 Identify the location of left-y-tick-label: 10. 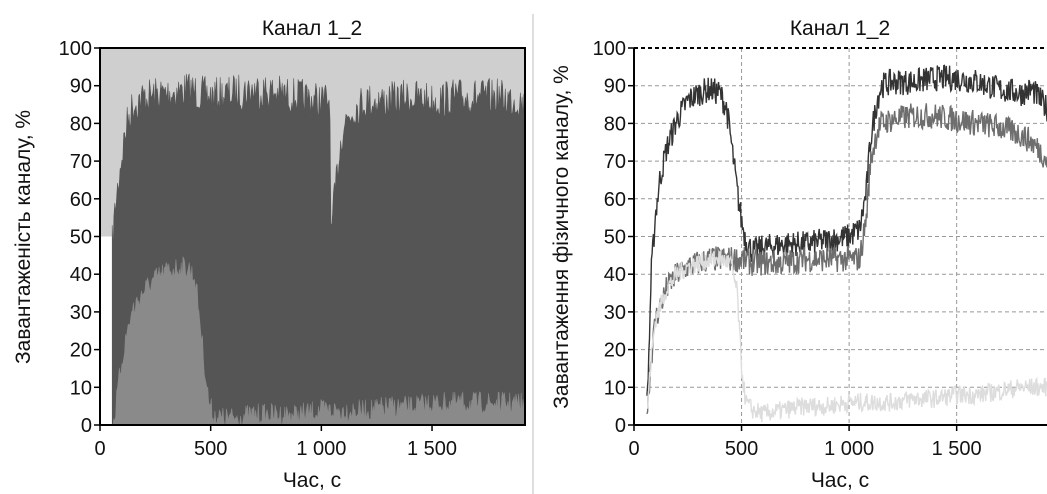
(81, 388).